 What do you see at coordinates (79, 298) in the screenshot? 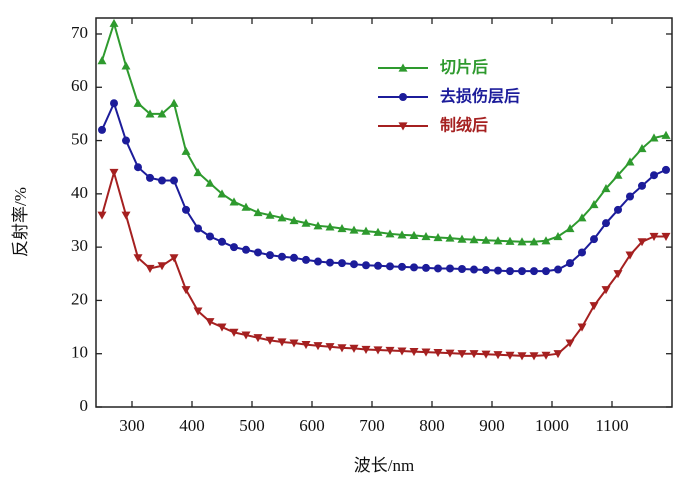
I see `y-tick-label: 20` at bounding box center [79, 298].